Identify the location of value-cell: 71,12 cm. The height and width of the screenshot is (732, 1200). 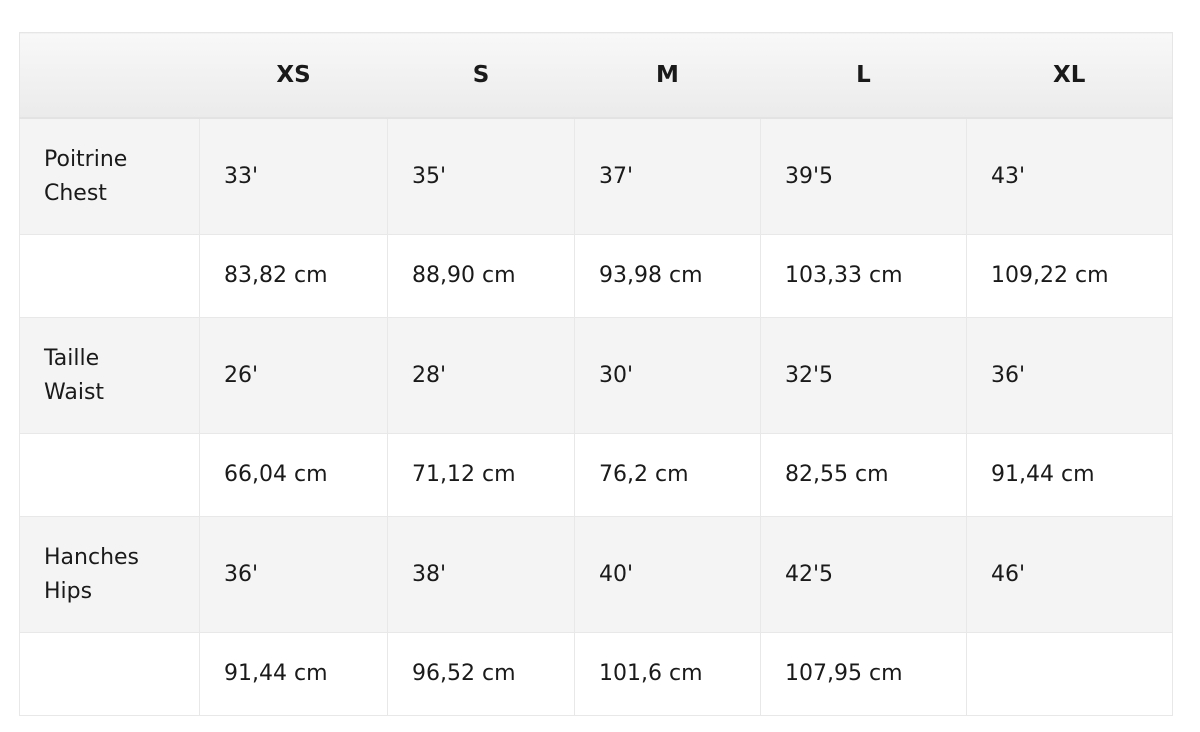
(481, 475).